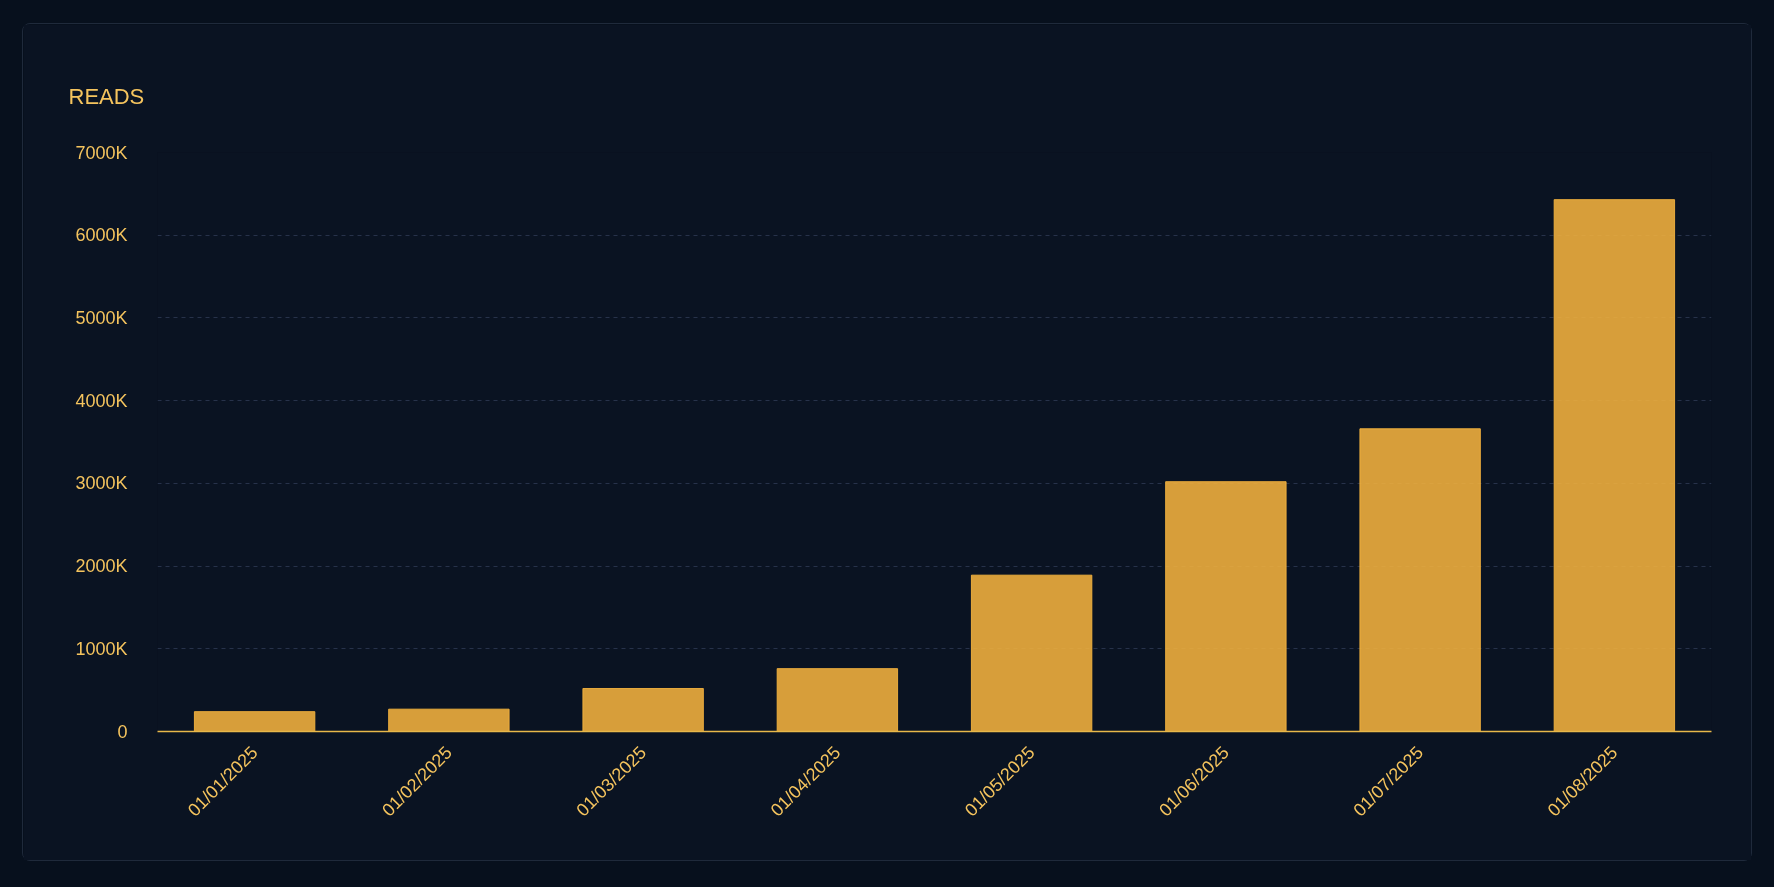 This screenshot has height=887, width=1774. What do you see at coordinates (101, 152) in the screenshot?
I see `y-tick-label: 7000K` at bounding box center [101, 152].